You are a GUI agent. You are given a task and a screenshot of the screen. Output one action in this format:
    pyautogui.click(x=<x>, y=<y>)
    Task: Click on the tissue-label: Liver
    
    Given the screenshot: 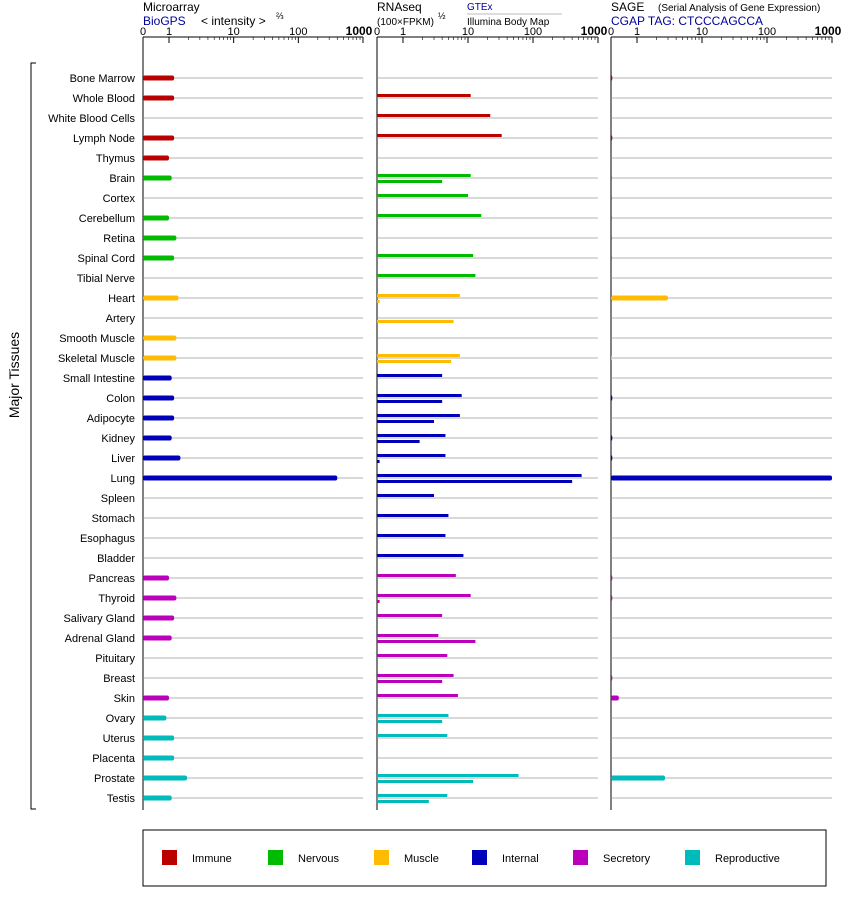 What is the action you would take?
    pyautogui.click(x=123, y=459)
    